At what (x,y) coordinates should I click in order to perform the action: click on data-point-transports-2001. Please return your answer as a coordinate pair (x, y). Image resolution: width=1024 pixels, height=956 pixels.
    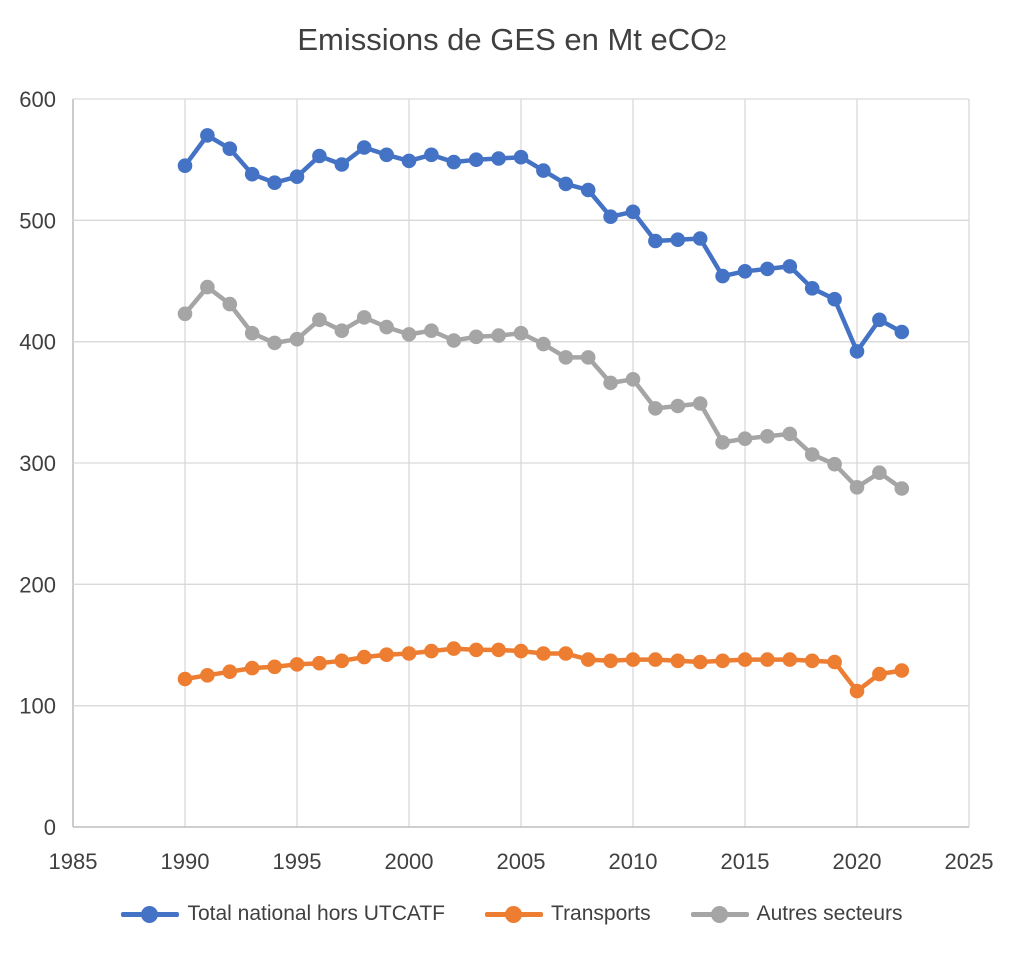
    Looking at the image, I should click on (431, 651).